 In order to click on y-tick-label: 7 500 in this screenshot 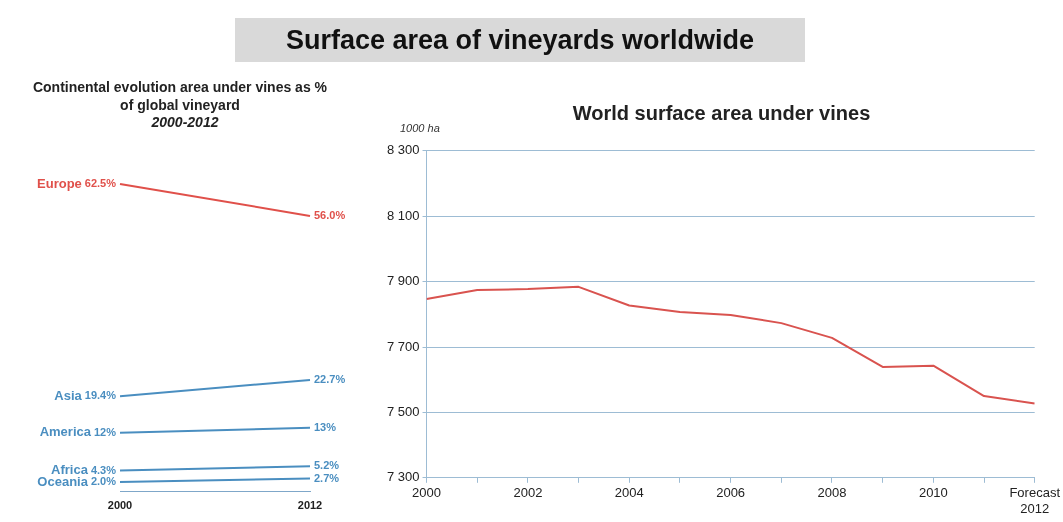, I will do `click(403, 411)`.